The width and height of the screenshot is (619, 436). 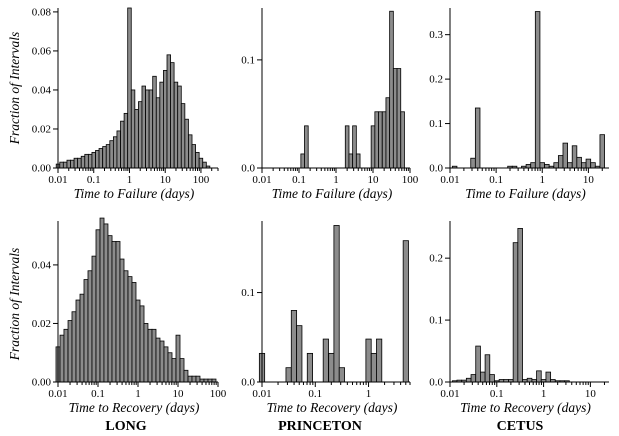 What do you see at coordinates (320, 426) in the screenshot?
I see `column-title-princeton: PRINCETON` at bounding box center [320, 426].